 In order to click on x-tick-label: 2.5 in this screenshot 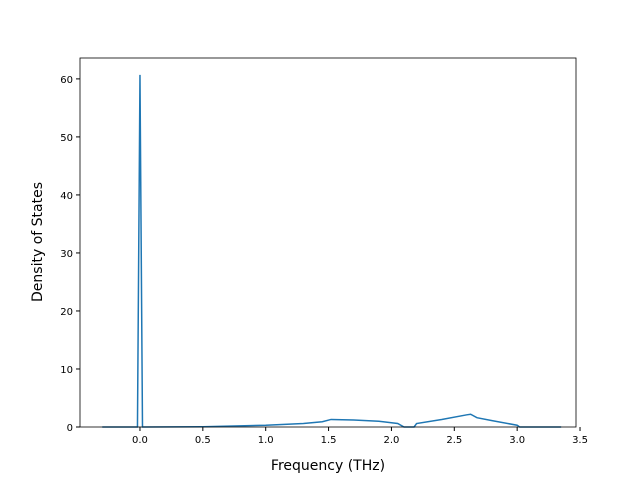, I will do `click(454, 440)`.